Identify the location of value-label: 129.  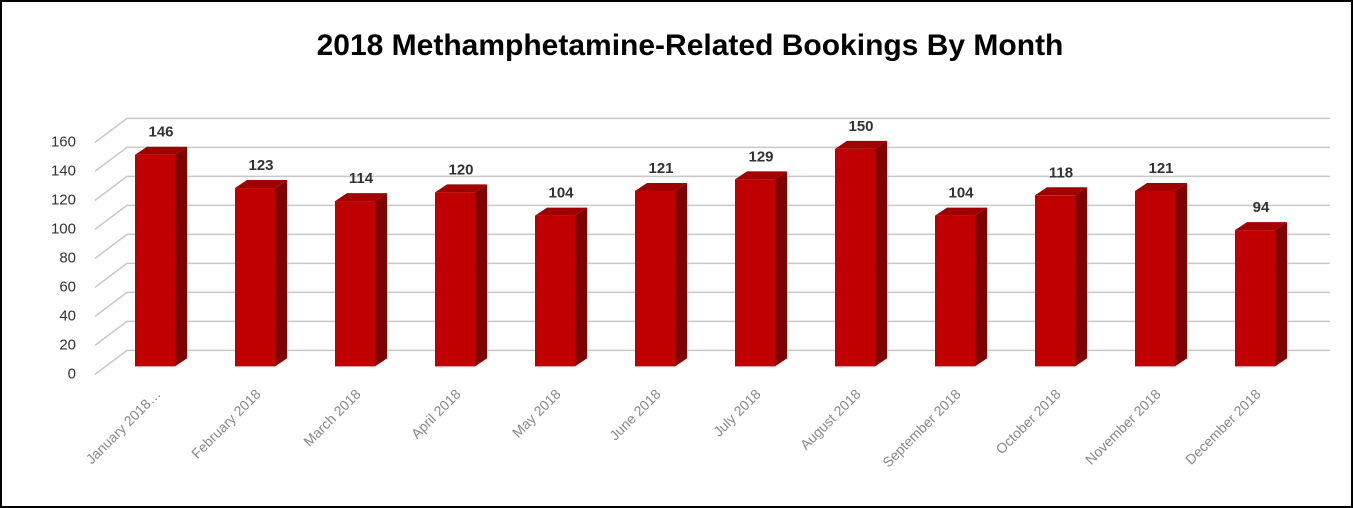
(760, 156).